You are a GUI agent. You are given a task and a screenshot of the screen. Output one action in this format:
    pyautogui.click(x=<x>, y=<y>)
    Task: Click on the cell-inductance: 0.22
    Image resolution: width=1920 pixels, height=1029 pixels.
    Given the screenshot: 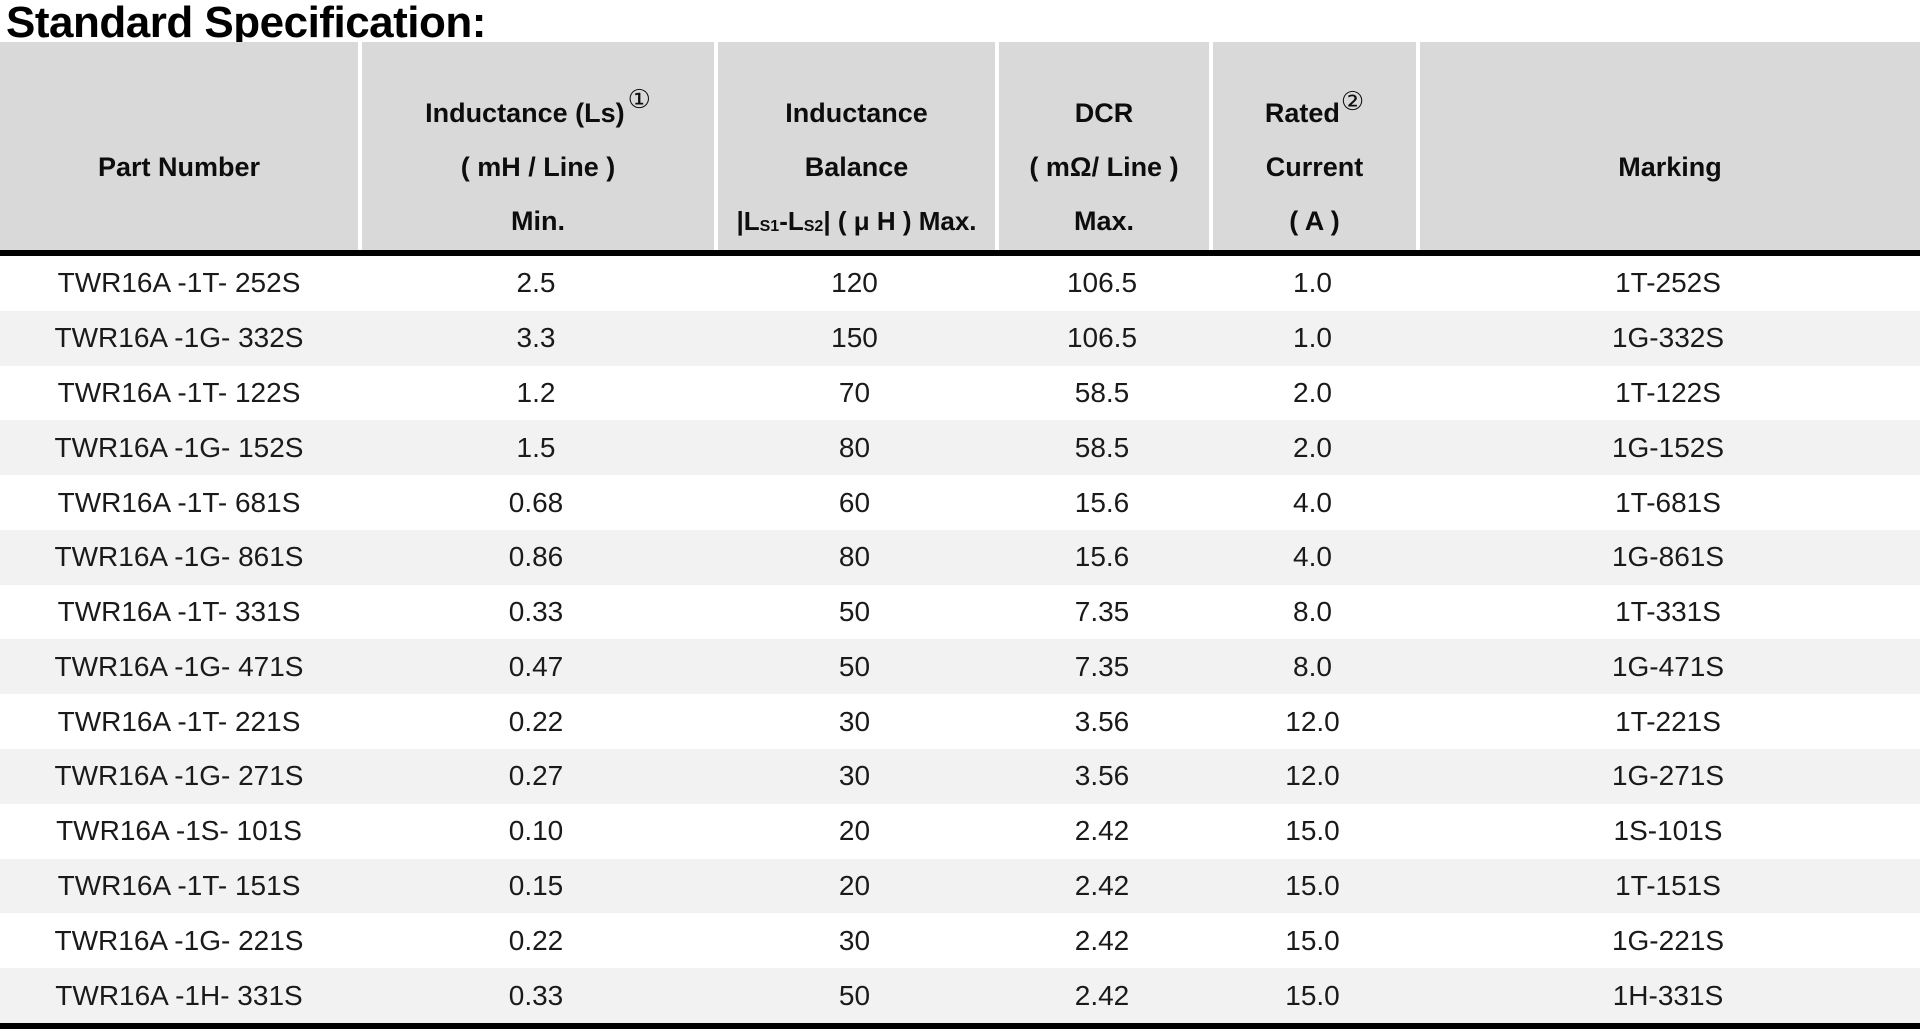 What is the action you would take?
    pyautogui.click(x=536, y=940)
    